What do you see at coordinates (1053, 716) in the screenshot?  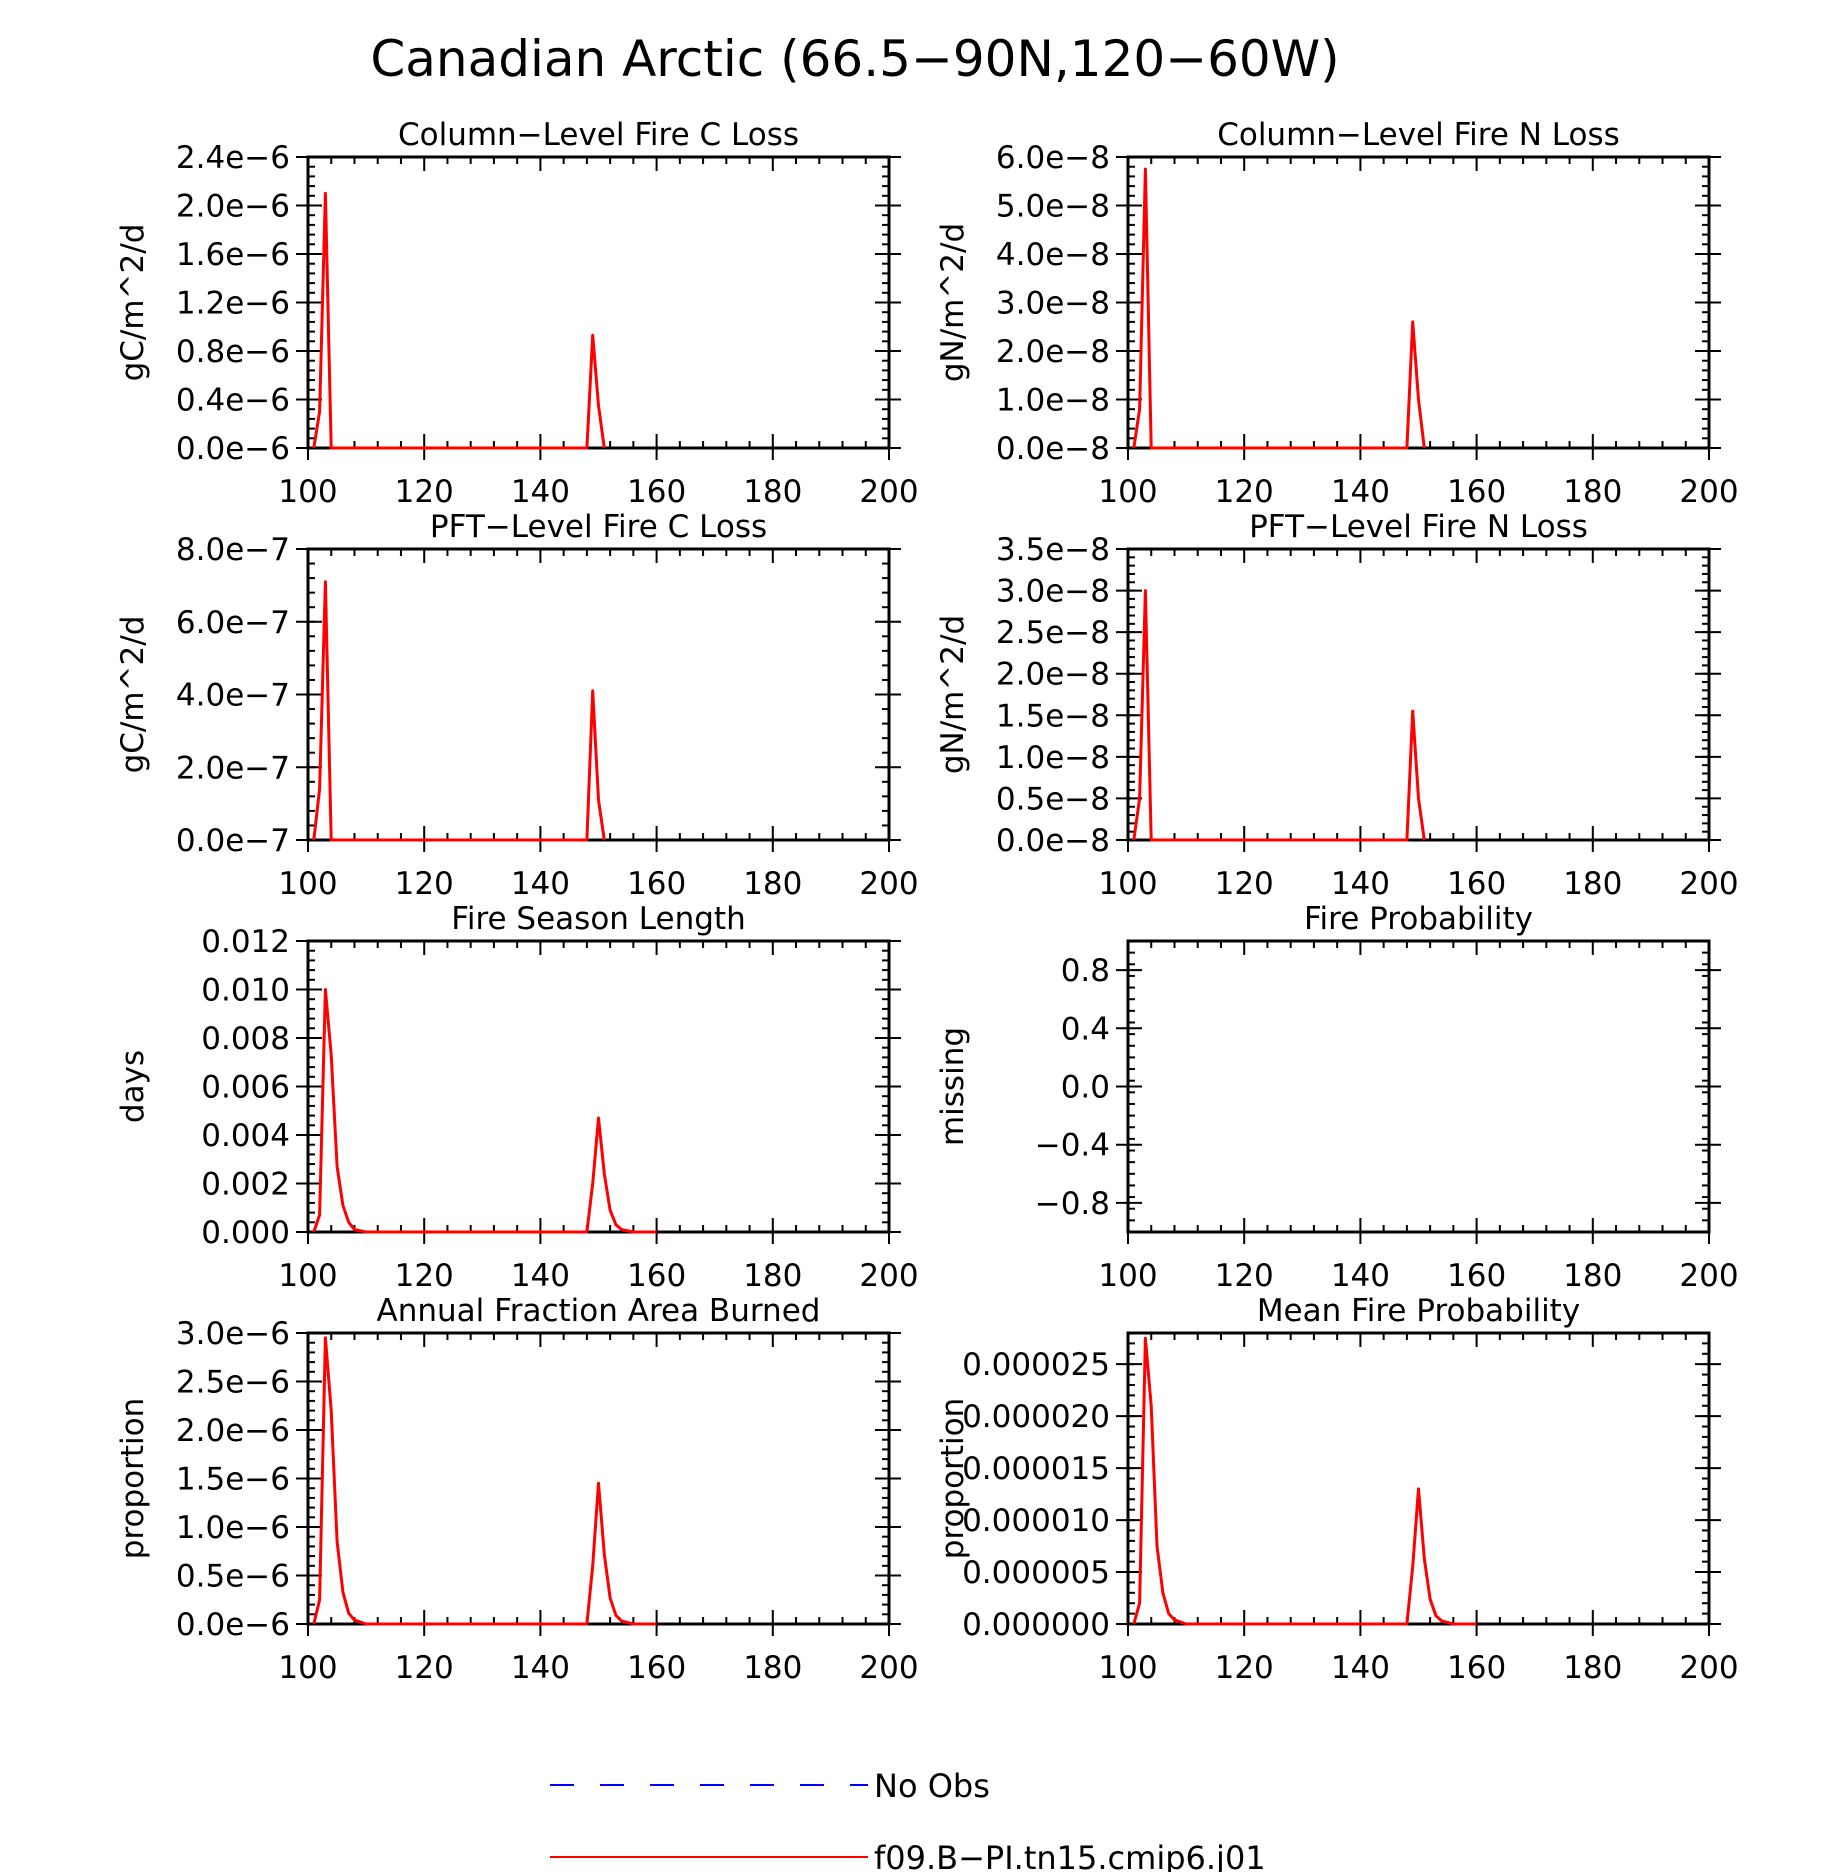 I see `y-tick-label: 1.5e−8` at bounding box center [1053, 716].